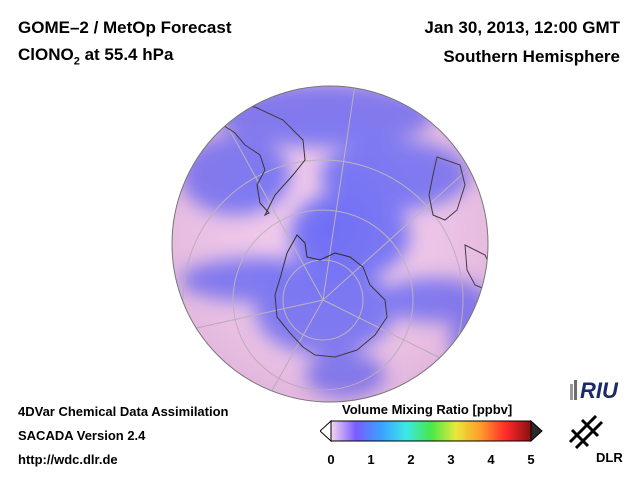 This screenshot has height=480, width=640. I want to click on colorbar-tick-label: 3, so click(451, 459).